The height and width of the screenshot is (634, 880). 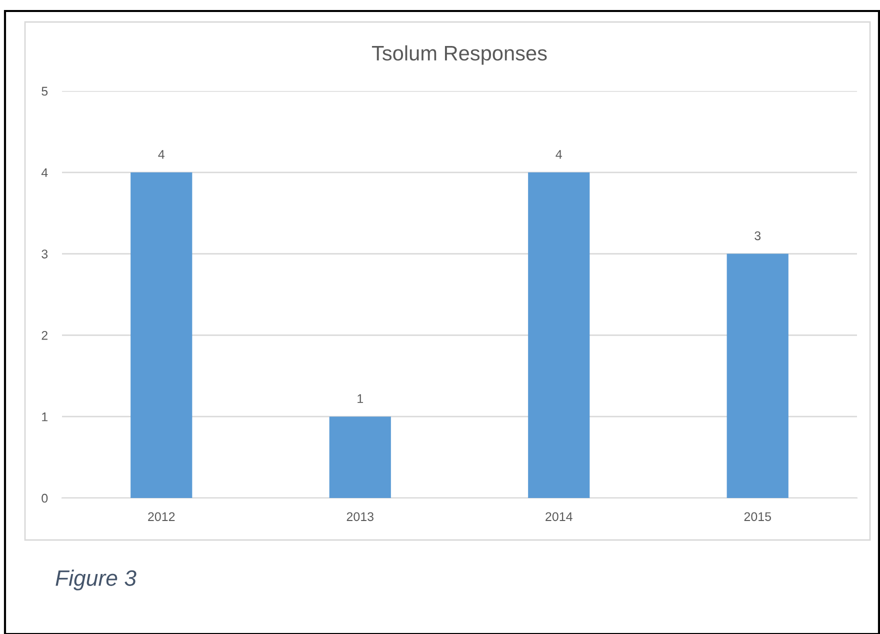 What do you see at coordinates (45, 335) in the screenshot?
I see `y-tick-label: 2` at bounding box center [45, 335].